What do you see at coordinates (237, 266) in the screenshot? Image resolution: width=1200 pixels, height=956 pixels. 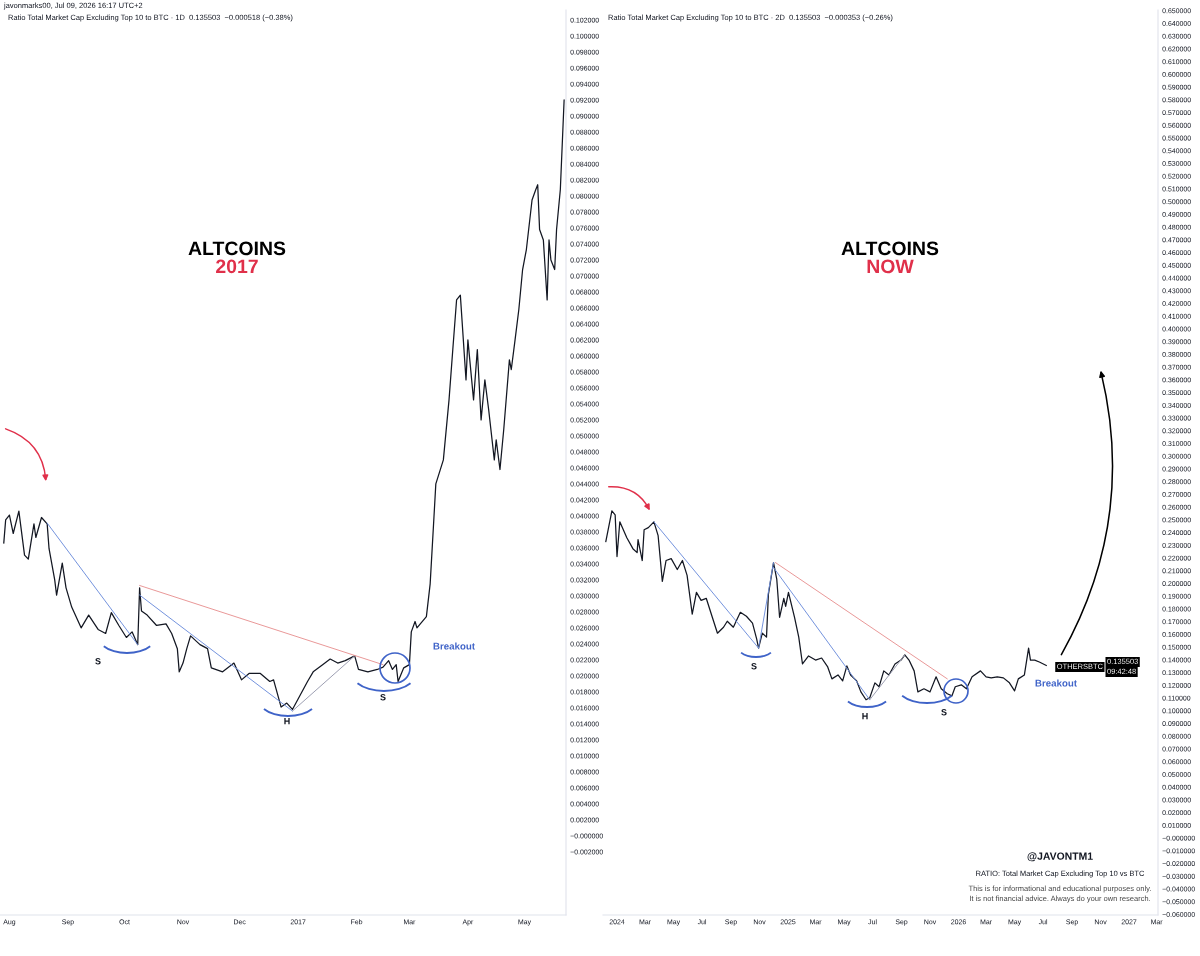 I see `text: 2017` at bounding box center [237, 266].